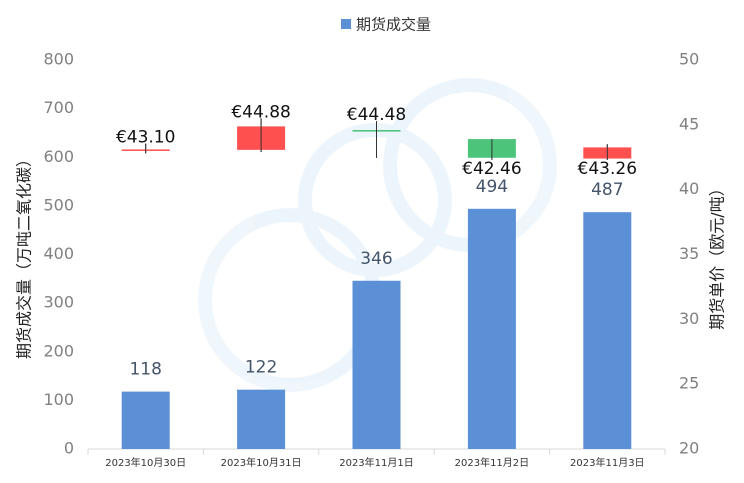 This screenshot has width=744, height=483. Describe the element at coordinates (24, 255) in the screenshot. I see `y-axis-label: 期货成交量（万吨二氧化碳）` at that location.